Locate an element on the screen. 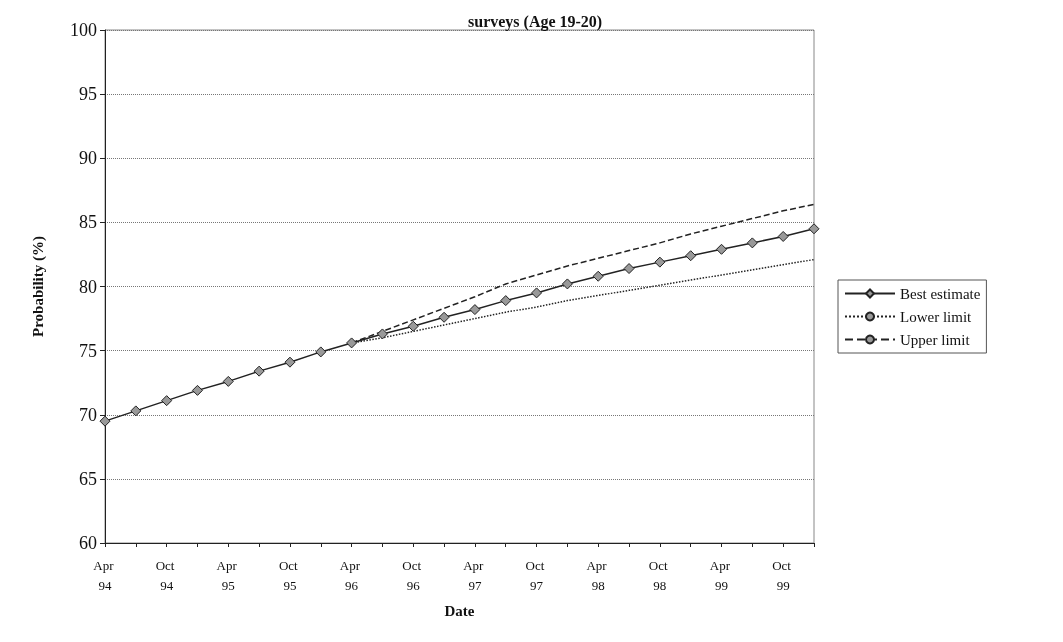 The width and height of the screenshot is (1063, 642). chart-title: surveys (Age 19-20) is located at coordinates (535, 21).